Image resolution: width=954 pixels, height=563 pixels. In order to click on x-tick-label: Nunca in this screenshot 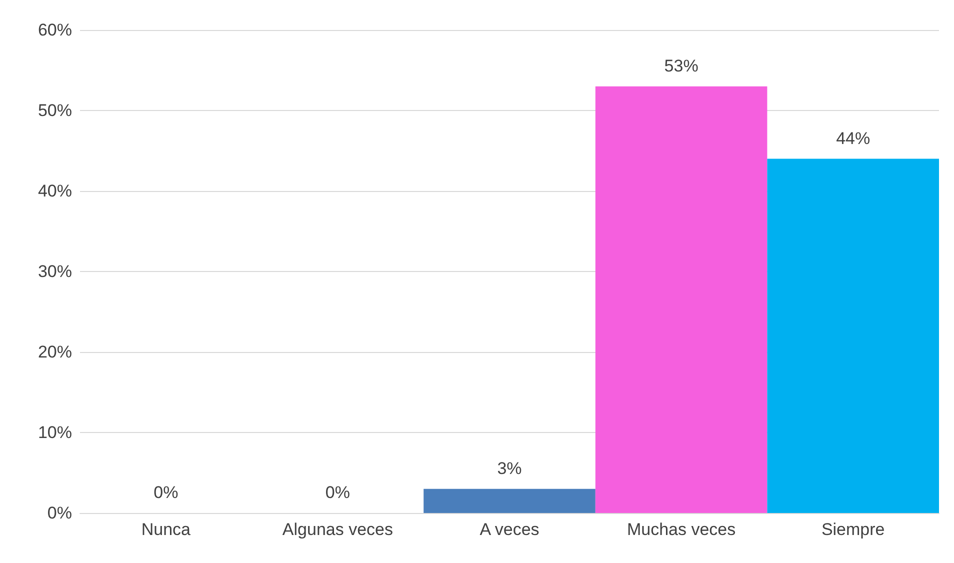, I will do `click(166, 529)`.